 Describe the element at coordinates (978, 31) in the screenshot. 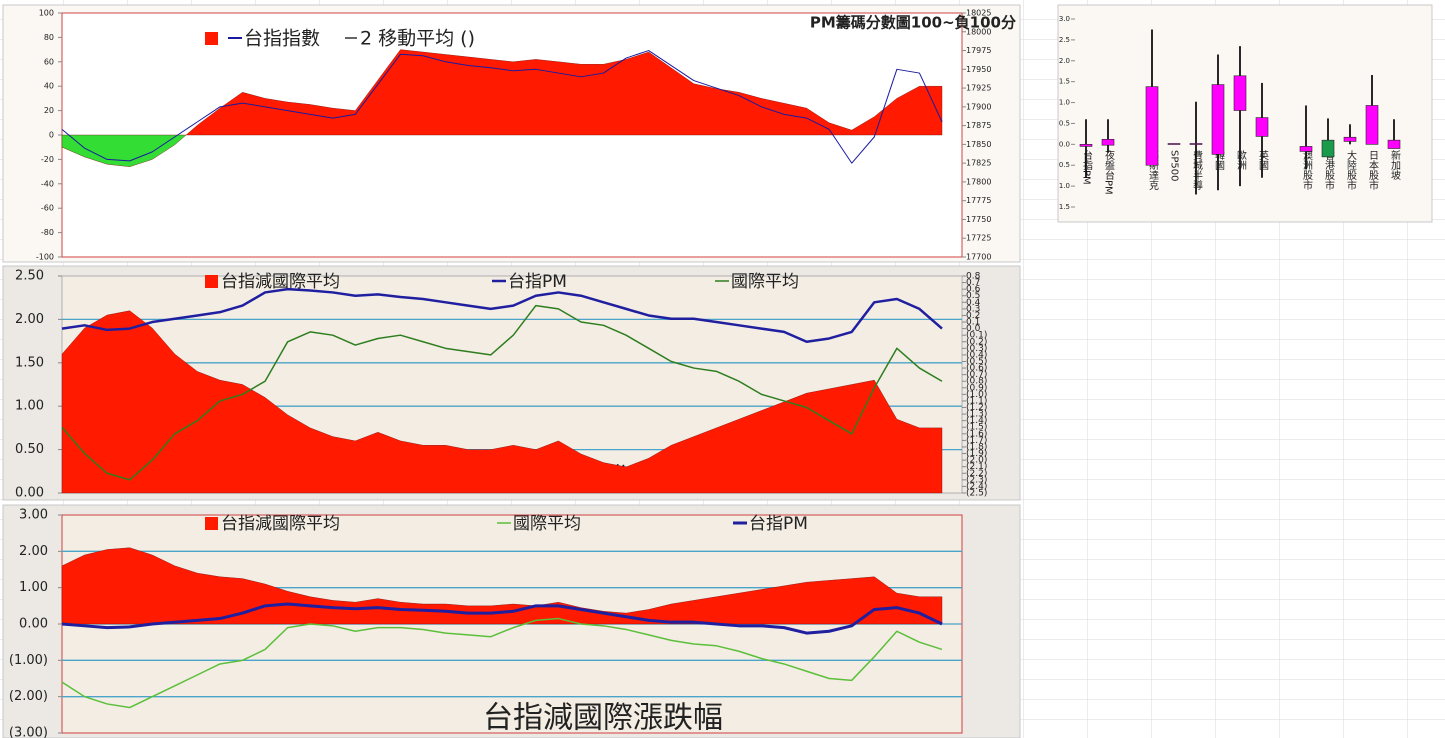

I see `y2-tick-label: 18000` at that location.